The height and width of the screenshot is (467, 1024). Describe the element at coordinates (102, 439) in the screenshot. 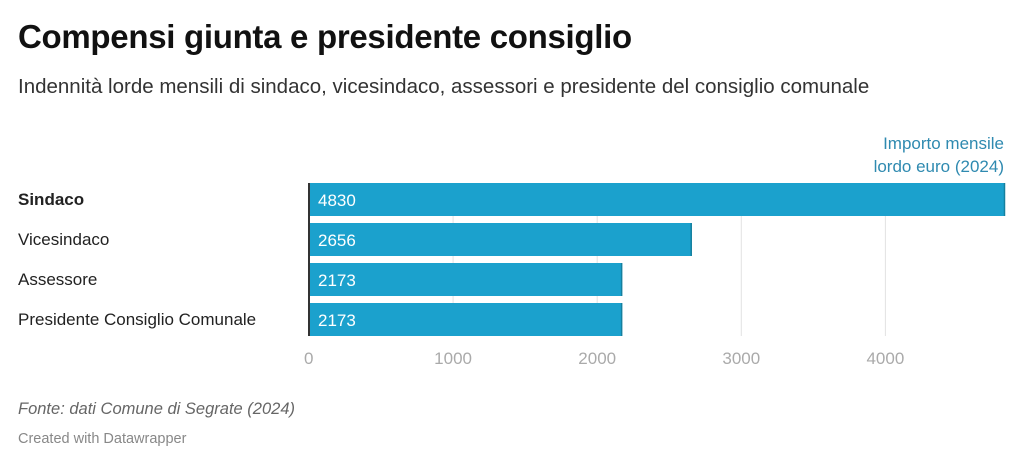

I see `credit-link: Created with Datawrapper` at that location.